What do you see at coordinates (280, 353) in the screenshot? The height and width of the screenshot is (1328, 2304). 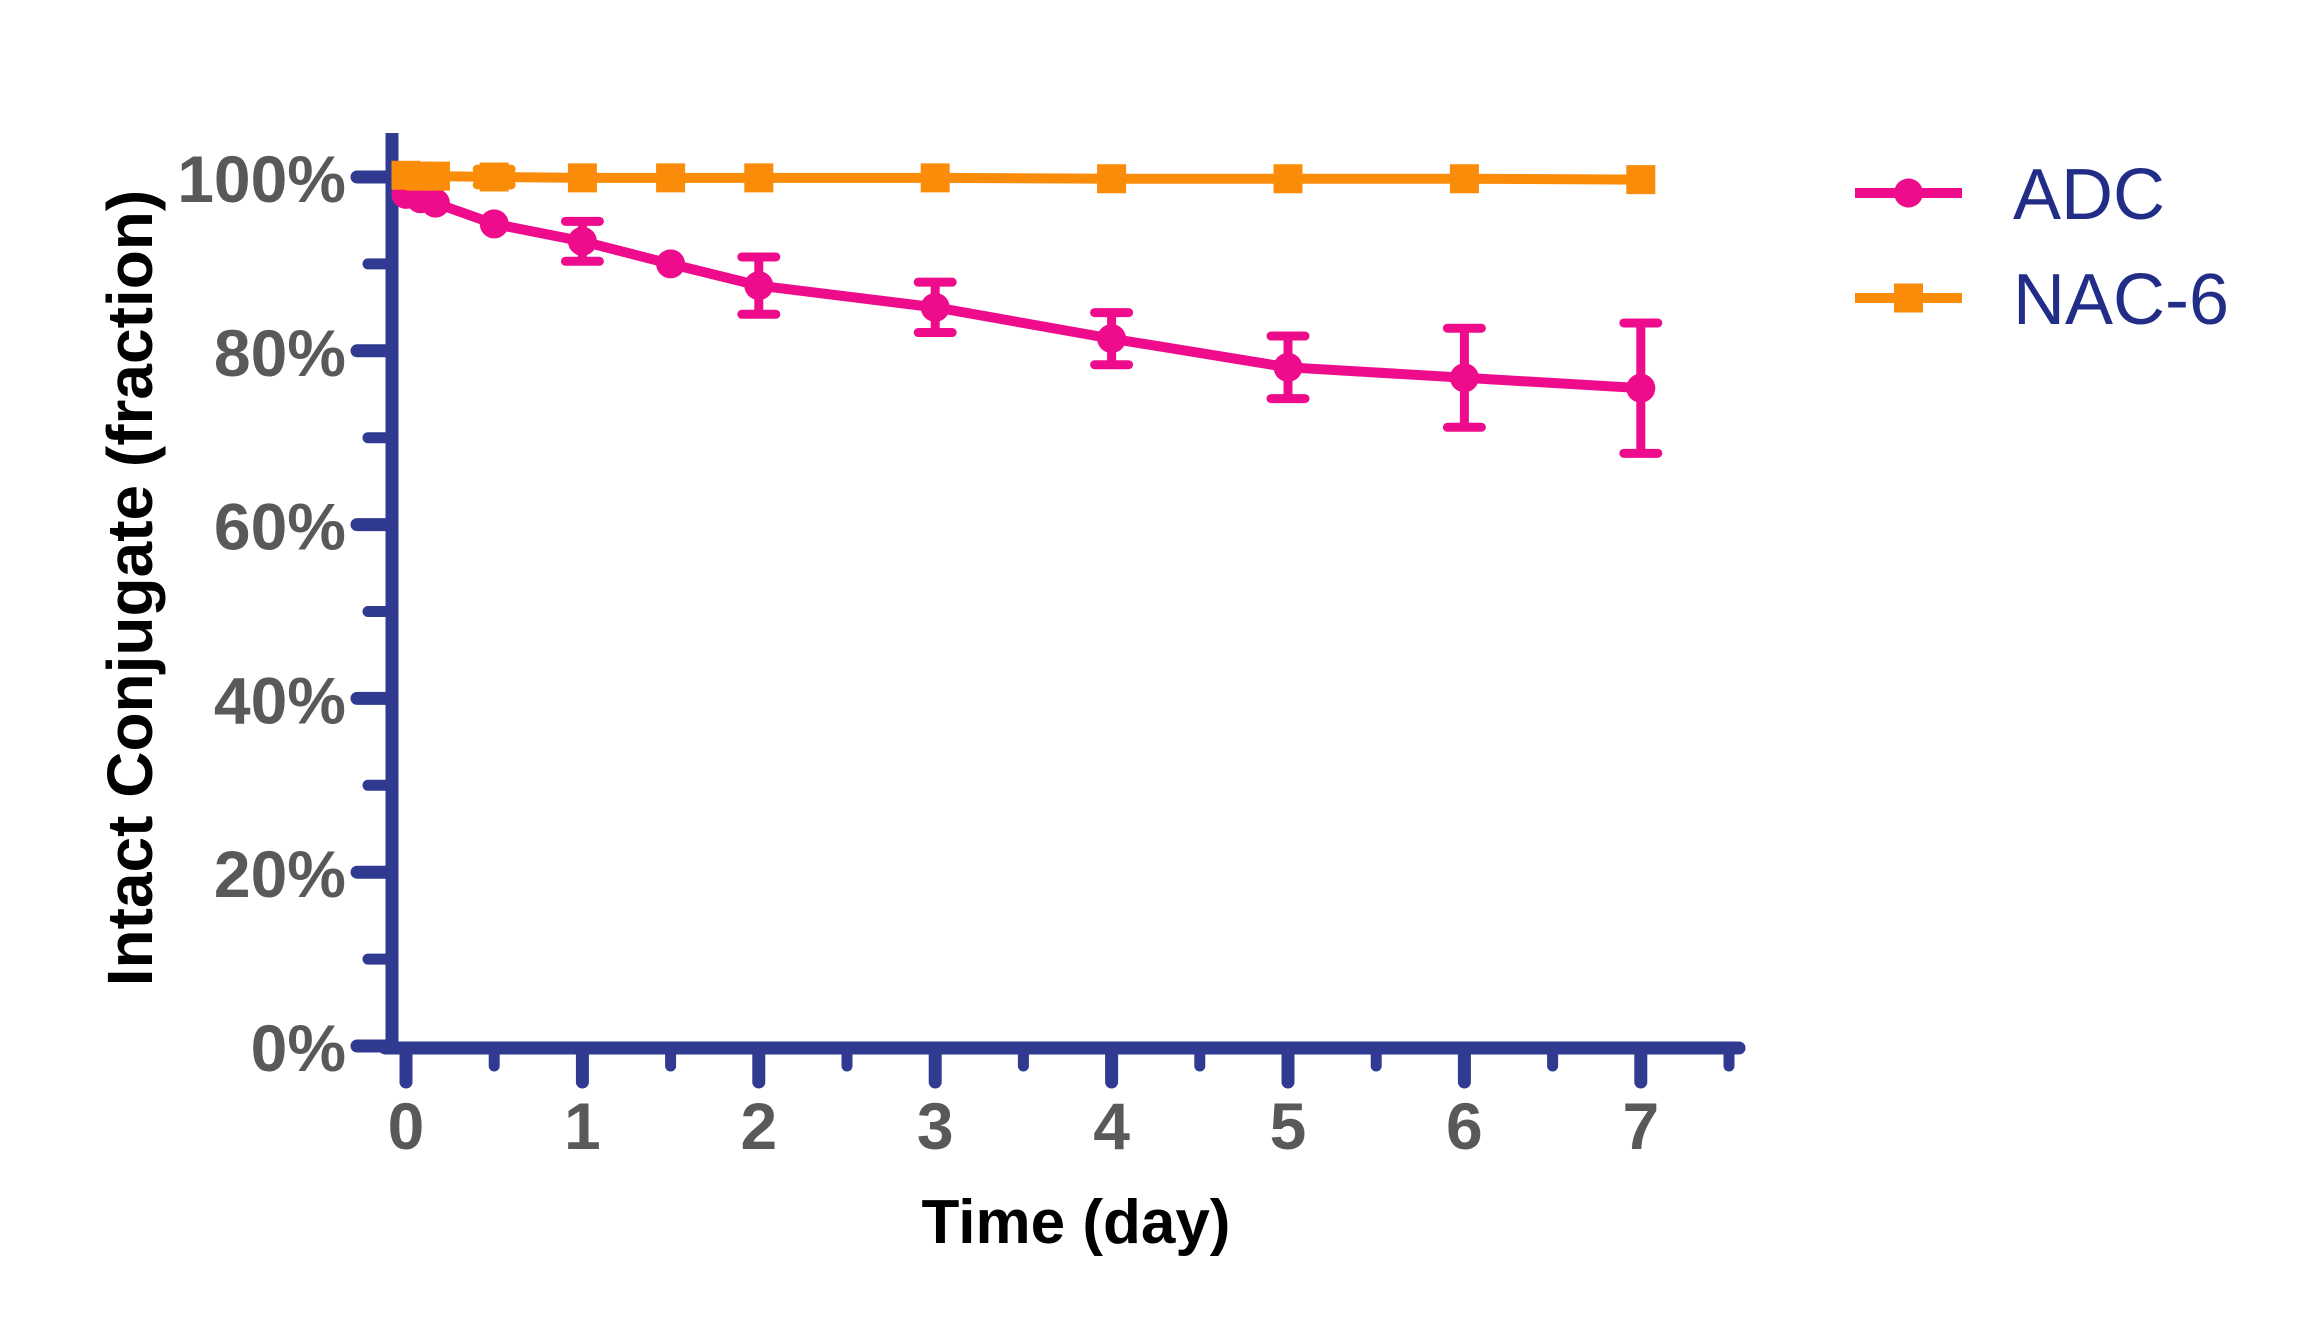 I see `y-tick-label: 80%` at bounding box center [280, 353].